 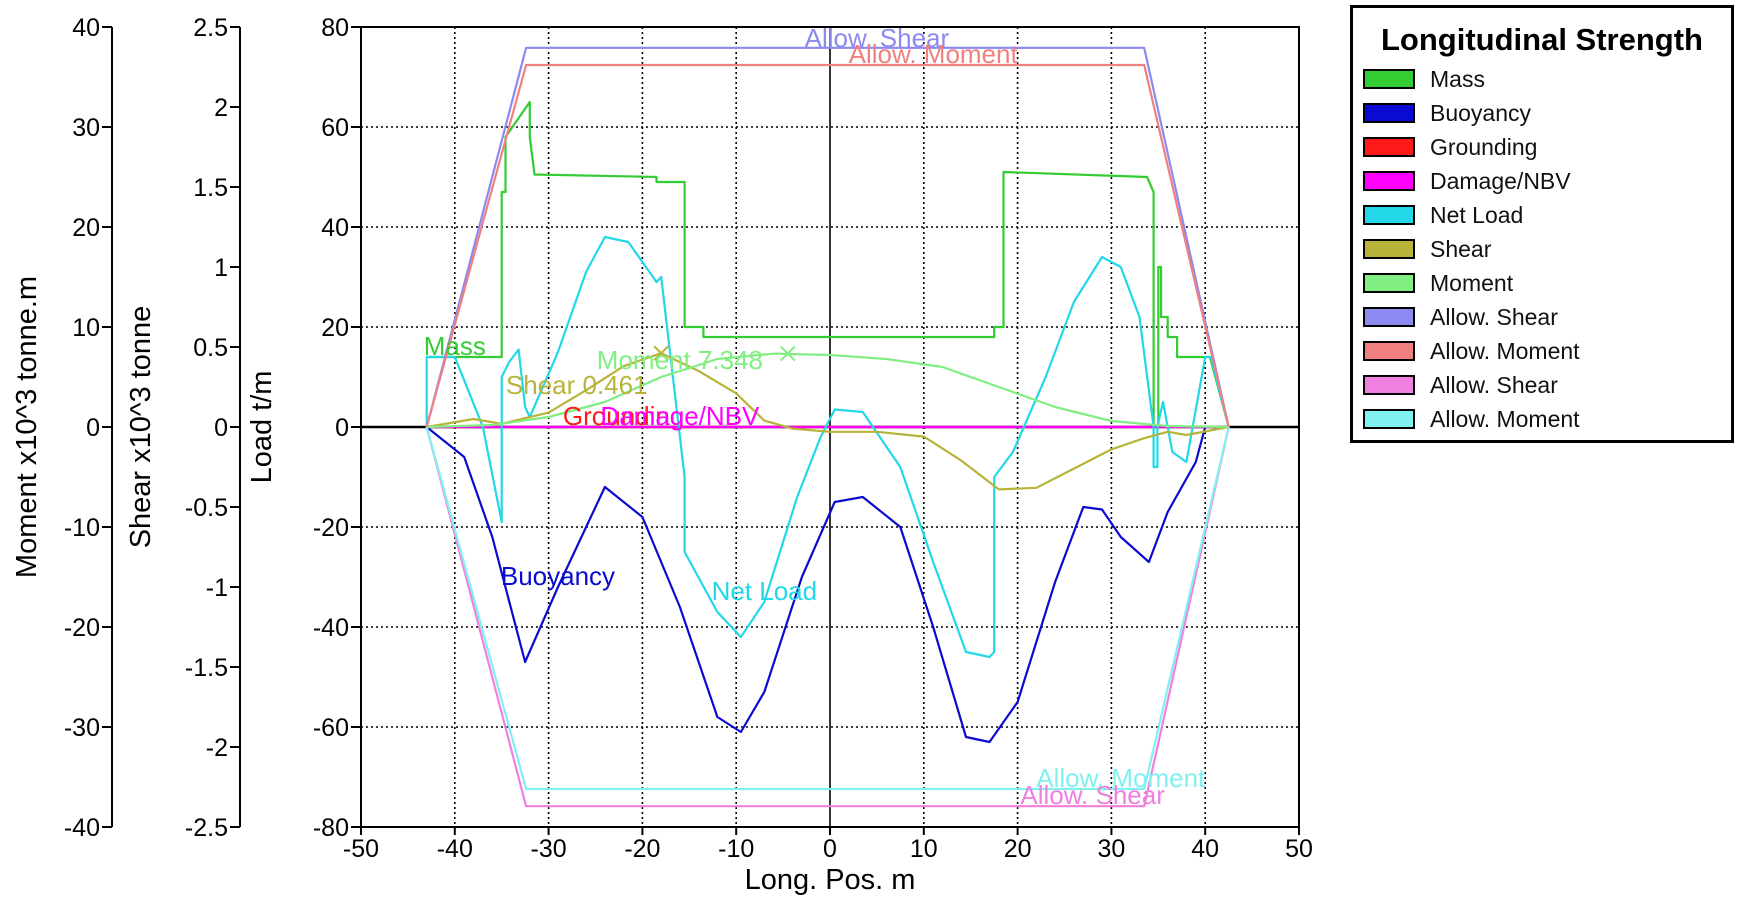 What do you see at coordinates (210, 348) in the screenshot?
I see `shear-tick-label: 0.5` at bounding box center [210, 348].